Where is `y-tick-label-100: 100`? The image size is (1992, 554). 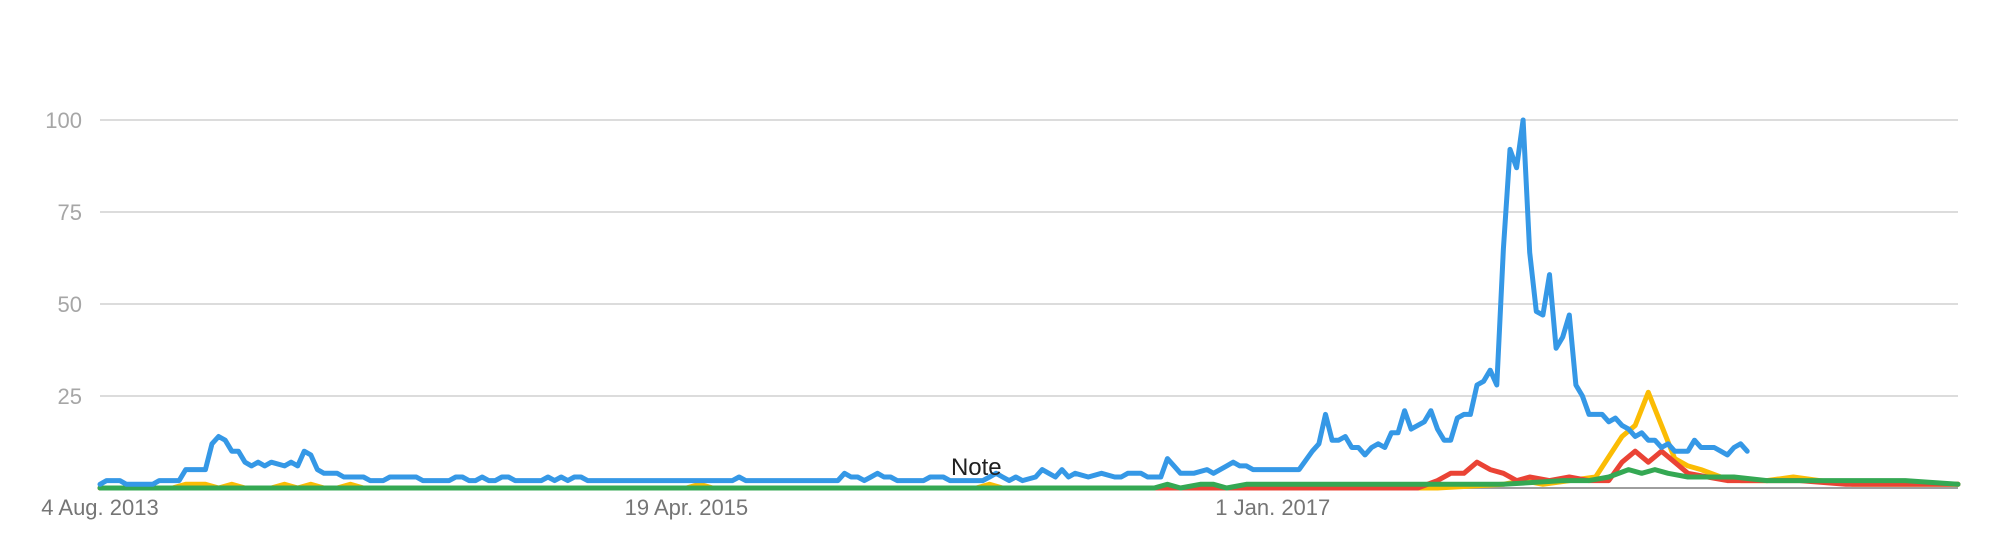 y-tick-label-100: 100 is located at coordinates (63, 120).